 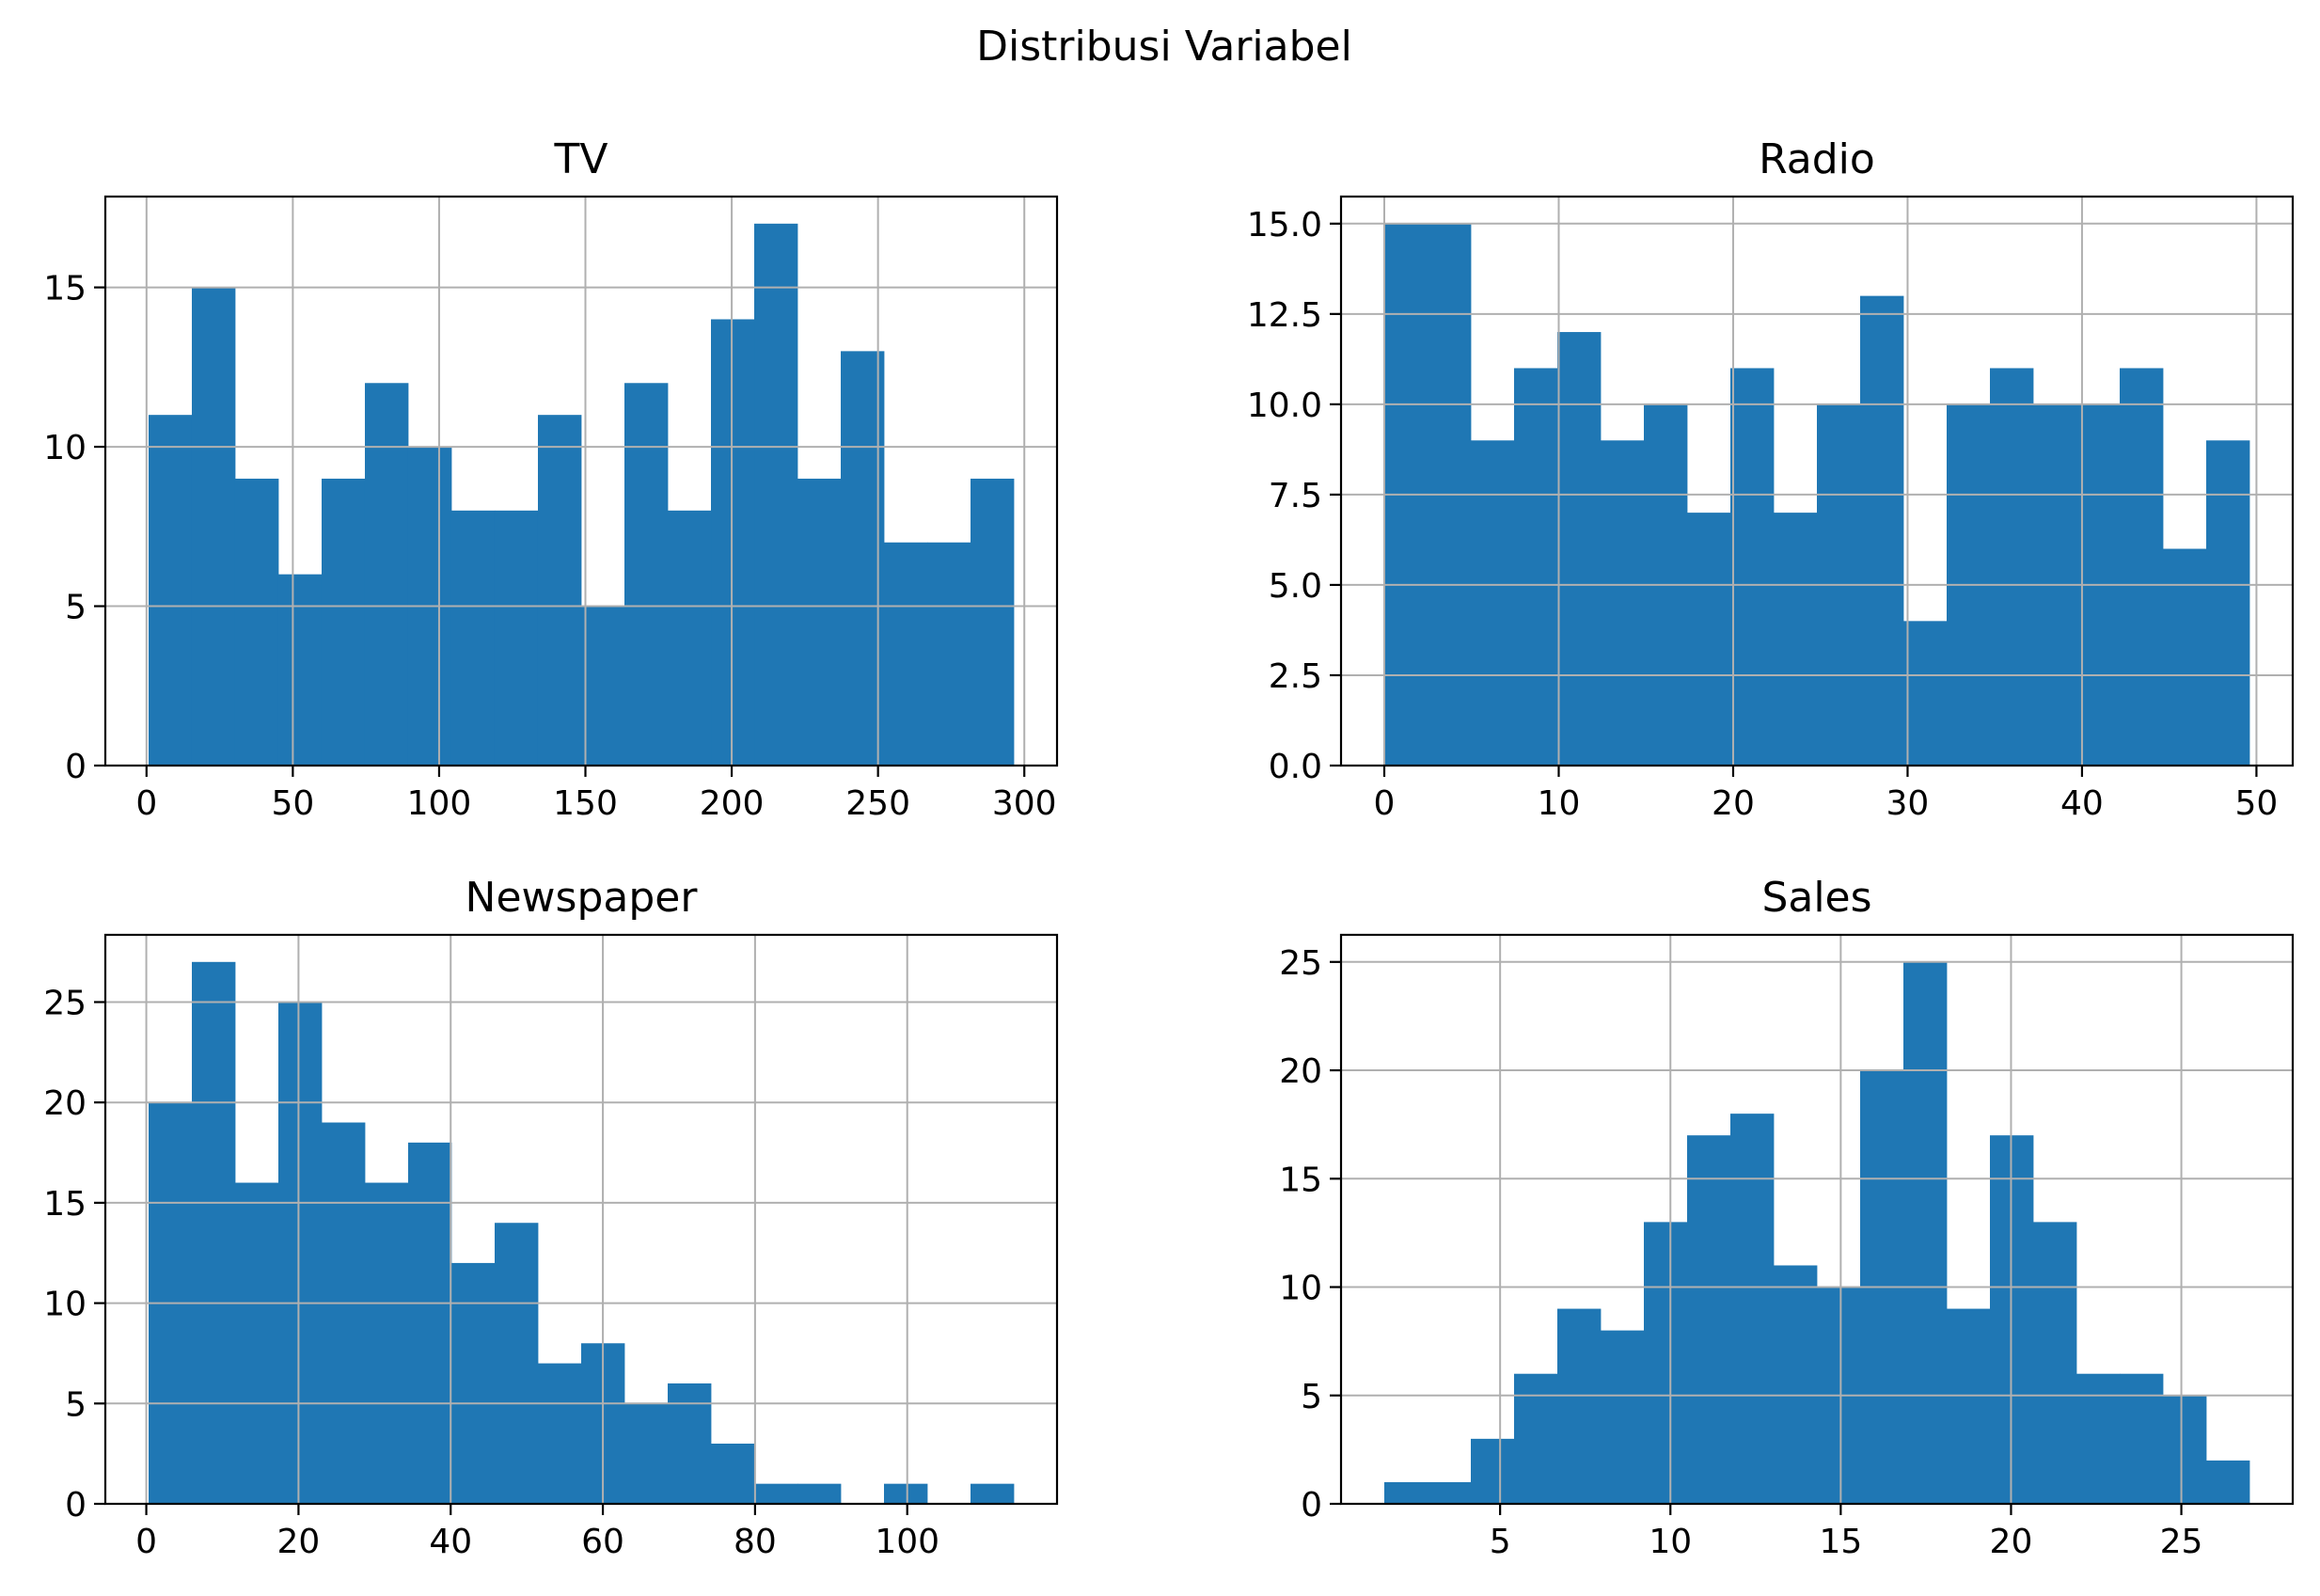 What do you see at coordinates (1300, 1289) in the screenshot?
I see `sales-ytick-label-2: 10` at bounding box center [1300, 1289].